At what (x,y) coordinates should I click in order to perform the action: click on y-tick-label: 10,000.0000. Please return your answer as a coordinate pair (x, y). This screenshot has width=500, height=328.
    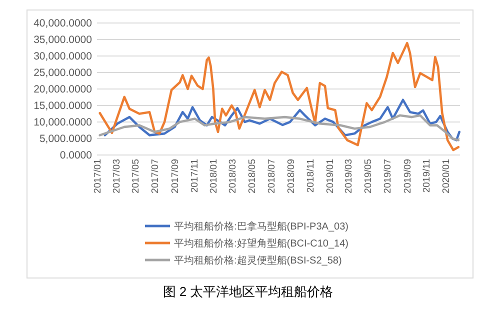
    Looking at the image, I should click on (63, 122).